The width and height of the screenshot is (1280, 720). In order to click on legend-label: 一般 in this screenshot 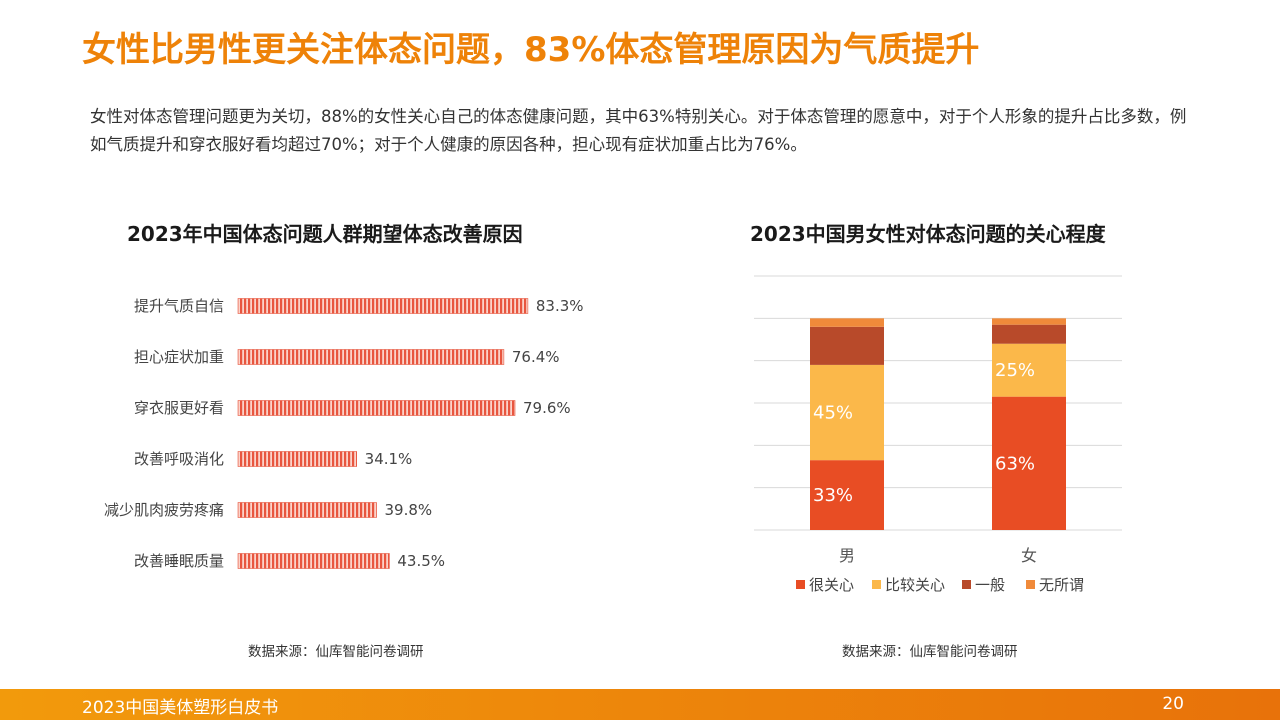, I will do `click(990, 585)`.